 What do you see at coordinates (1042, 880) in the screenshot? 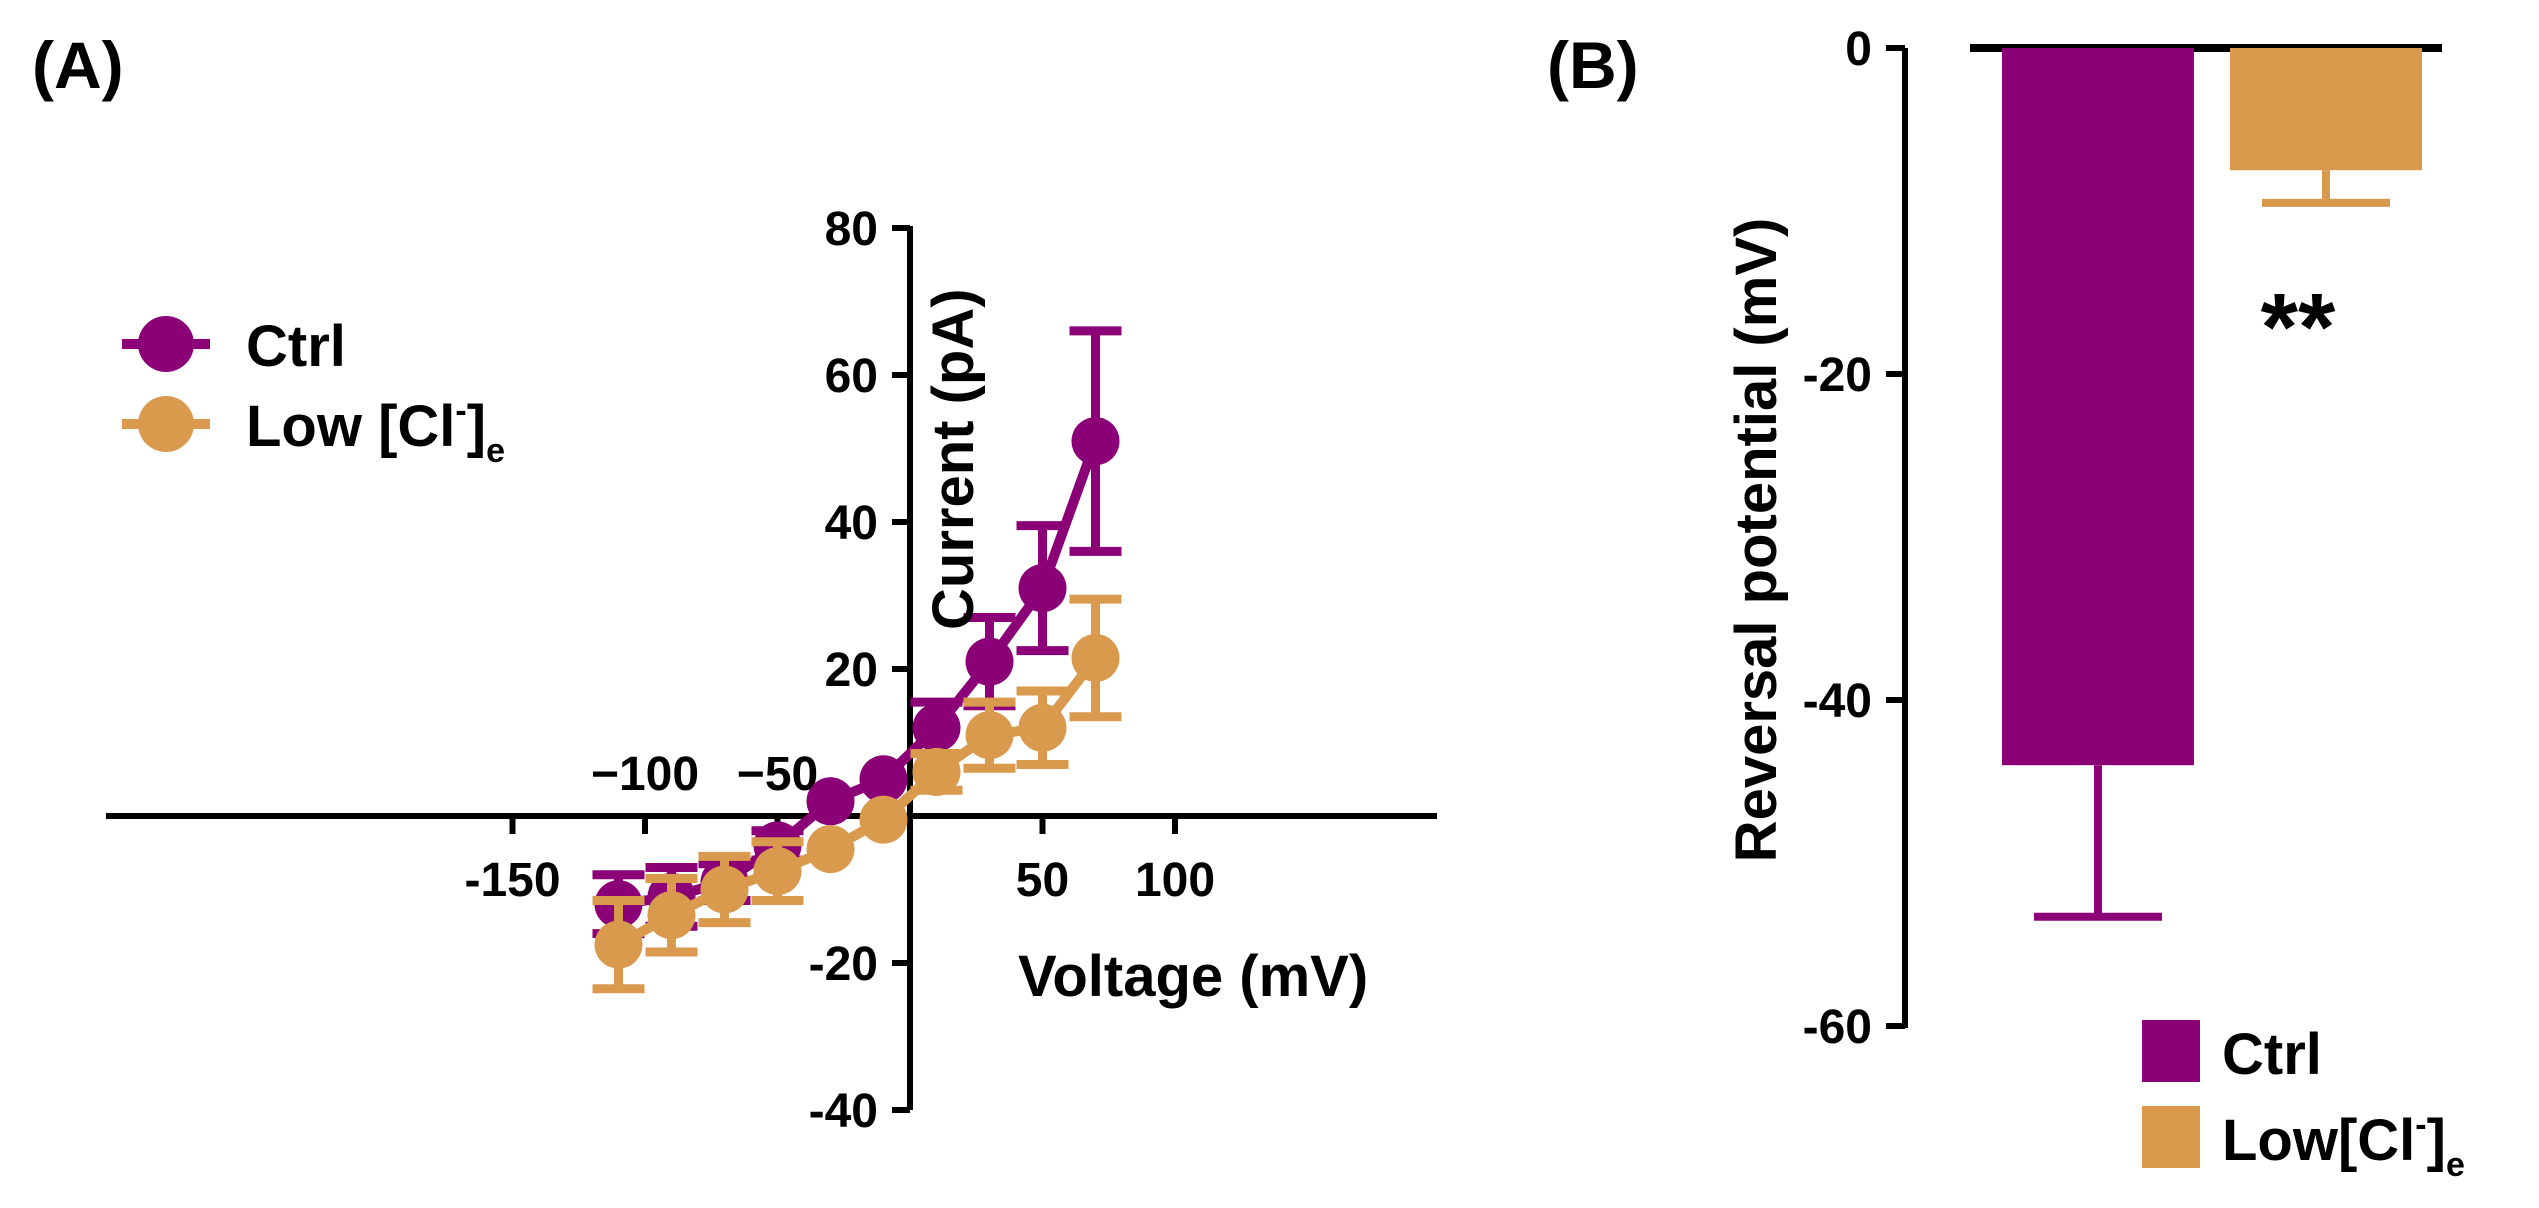
I see `x-tick-label: 50` at bounding box center [1042, 880].